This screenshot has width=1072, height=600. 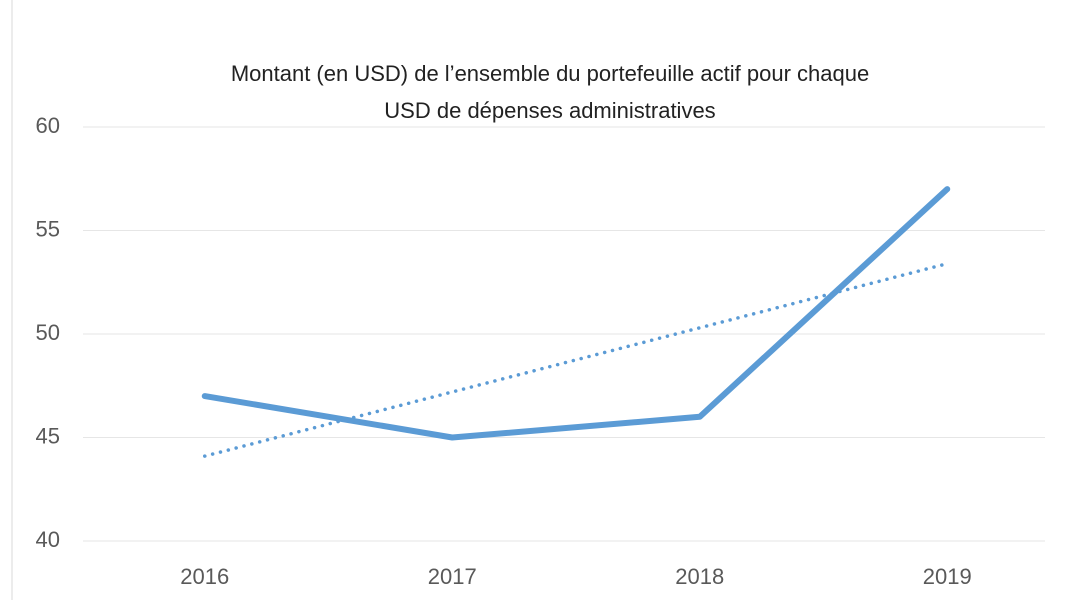 What do you see at coordinates (48, 332) in the screenshot?
I see `y-tick-label: 50` at bounding box center [48, 332].